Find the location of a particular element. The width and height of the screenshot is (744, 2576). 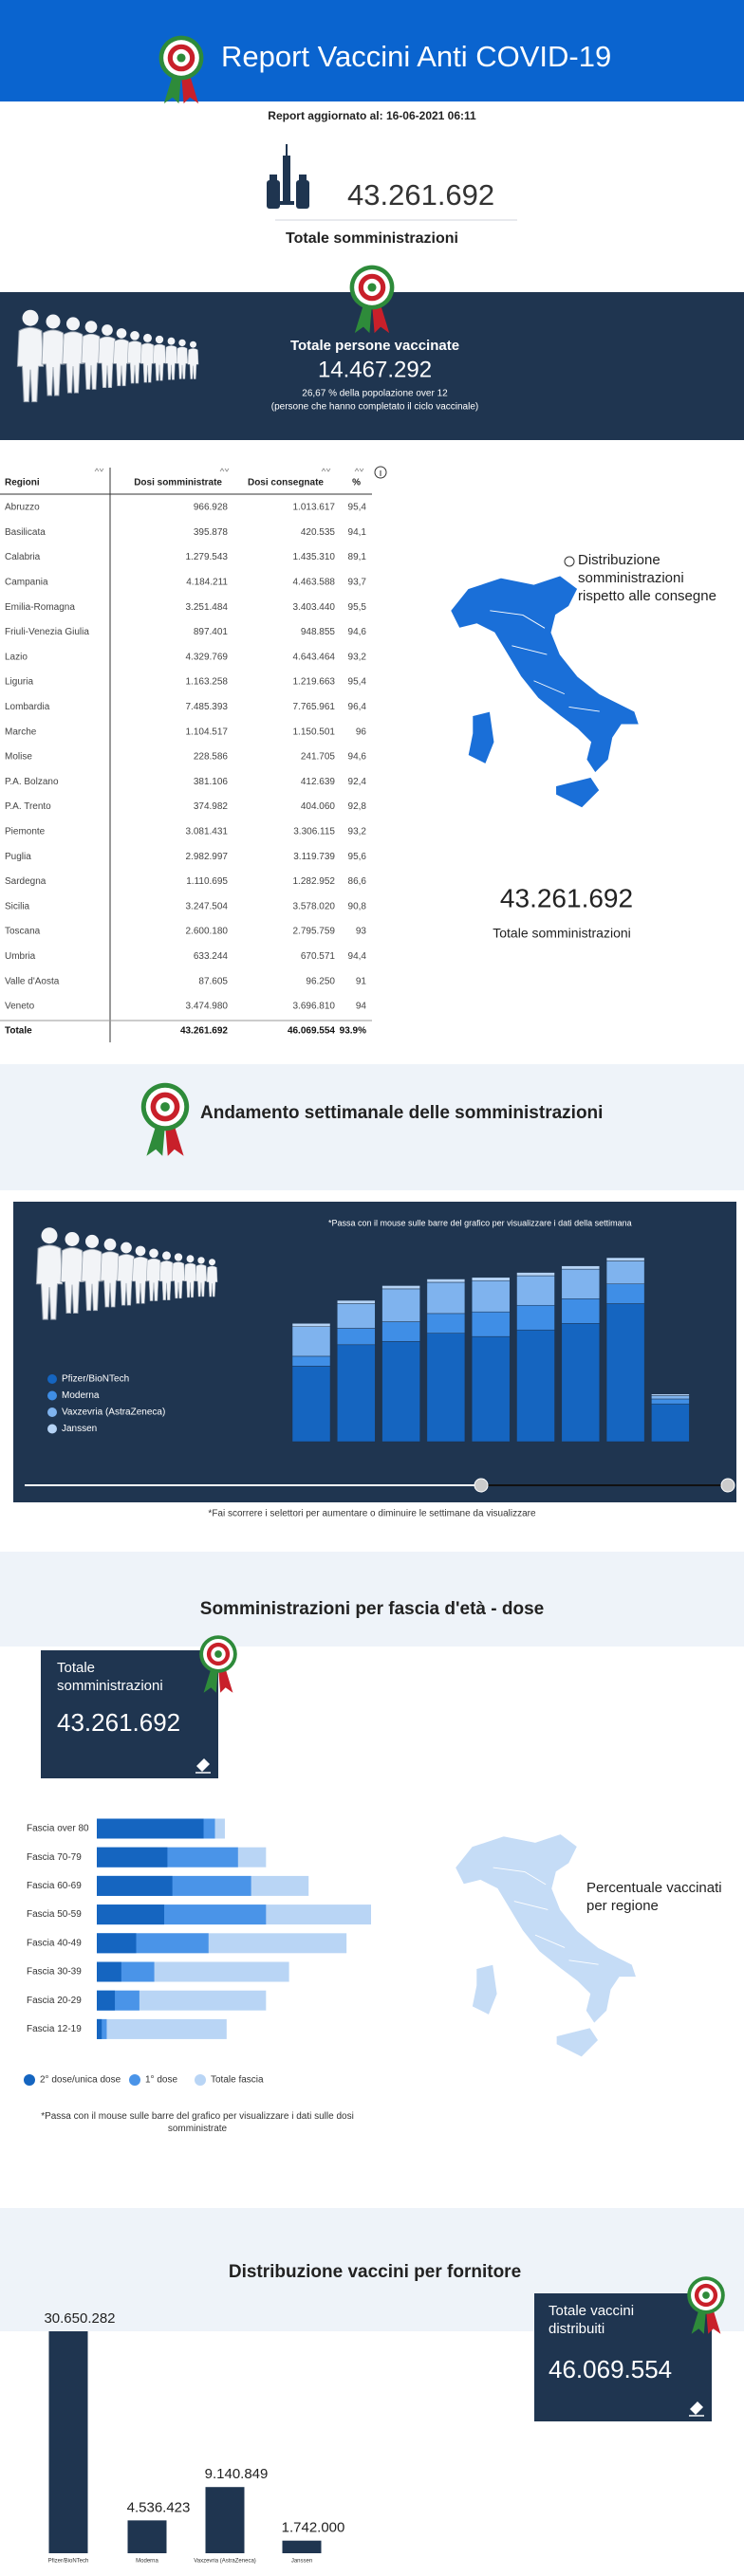

table-cell: 1.163.258 is located at coordinates (207, 682).